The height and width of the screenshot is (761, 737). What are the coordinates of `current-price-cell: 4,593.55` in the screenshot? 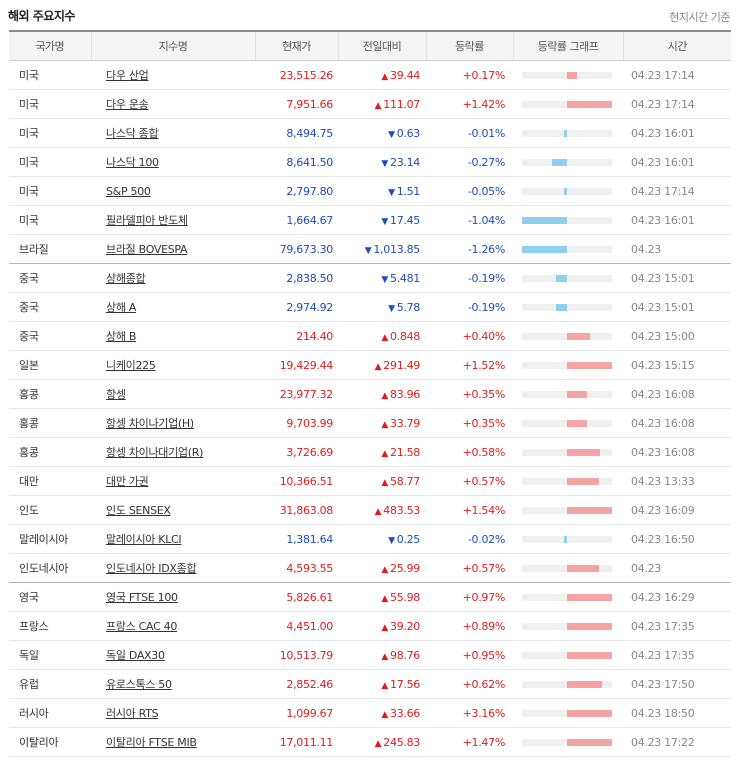 It's located at (296, 568).